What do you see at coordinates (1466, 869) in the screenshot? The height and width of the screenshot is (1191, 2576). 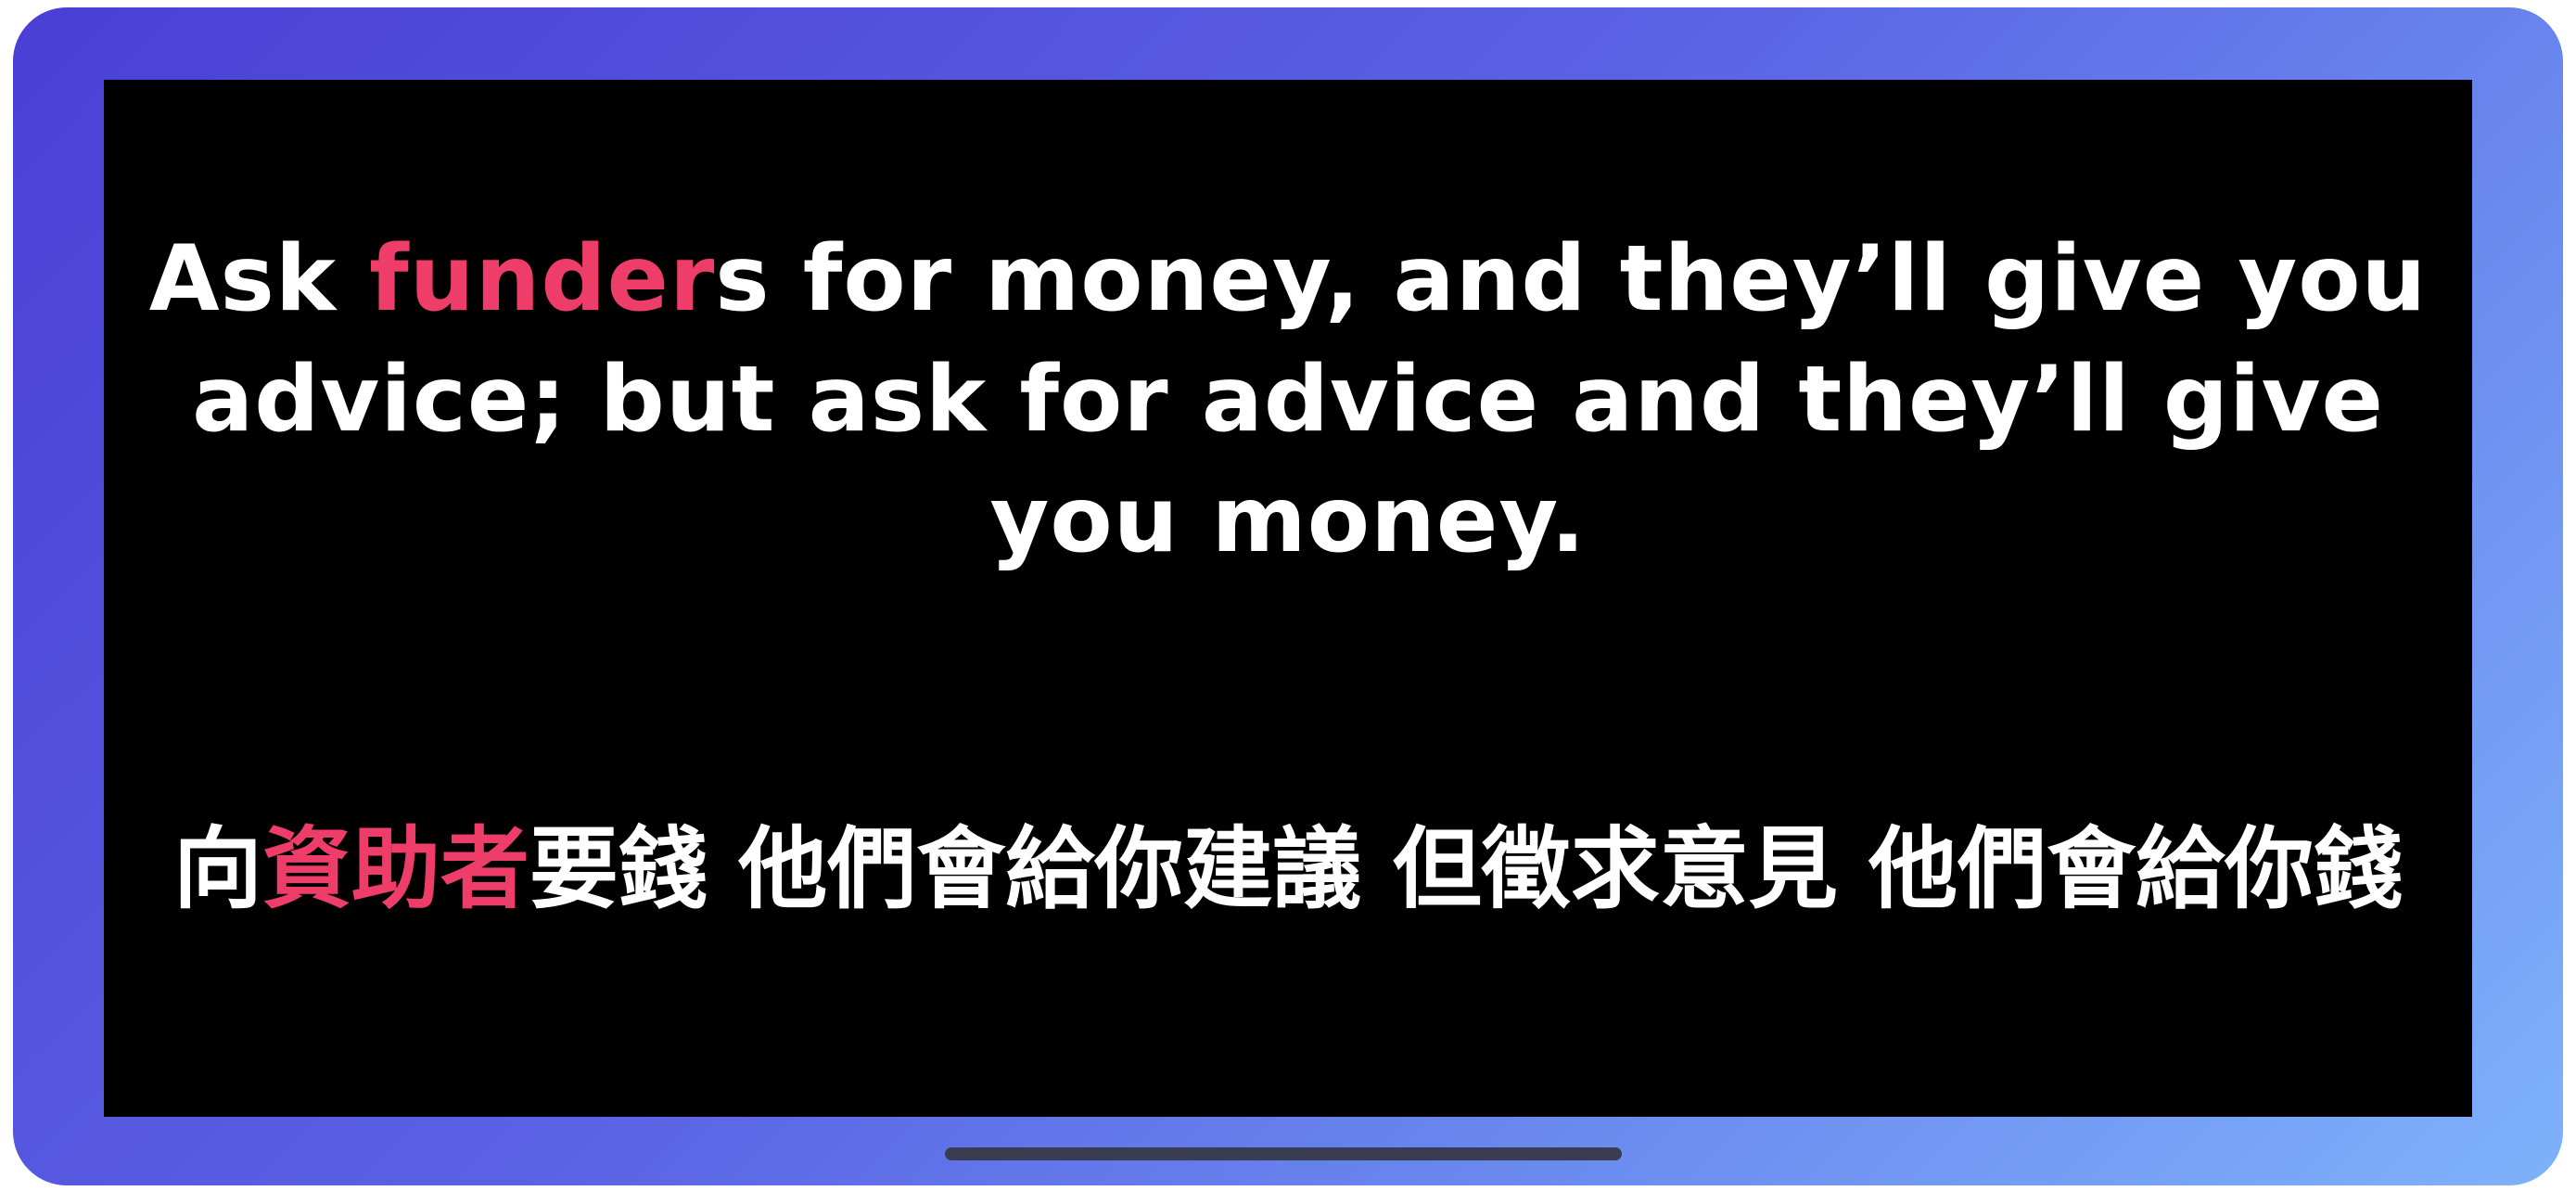 I see `chinese-quote-rest: 要錢 他們會給你建議 但徵求意見 他們會給你錢` at bounding box center [1466, 869].